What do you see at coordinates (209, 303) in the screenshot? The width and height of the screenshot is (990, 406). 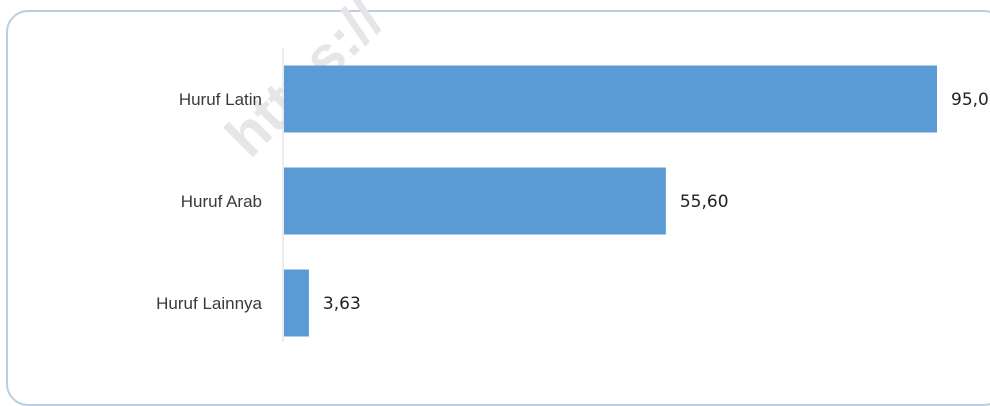 I see `category-label-huruf-lainnya: Huruf Lainnya` at bounding box center [209, 303].